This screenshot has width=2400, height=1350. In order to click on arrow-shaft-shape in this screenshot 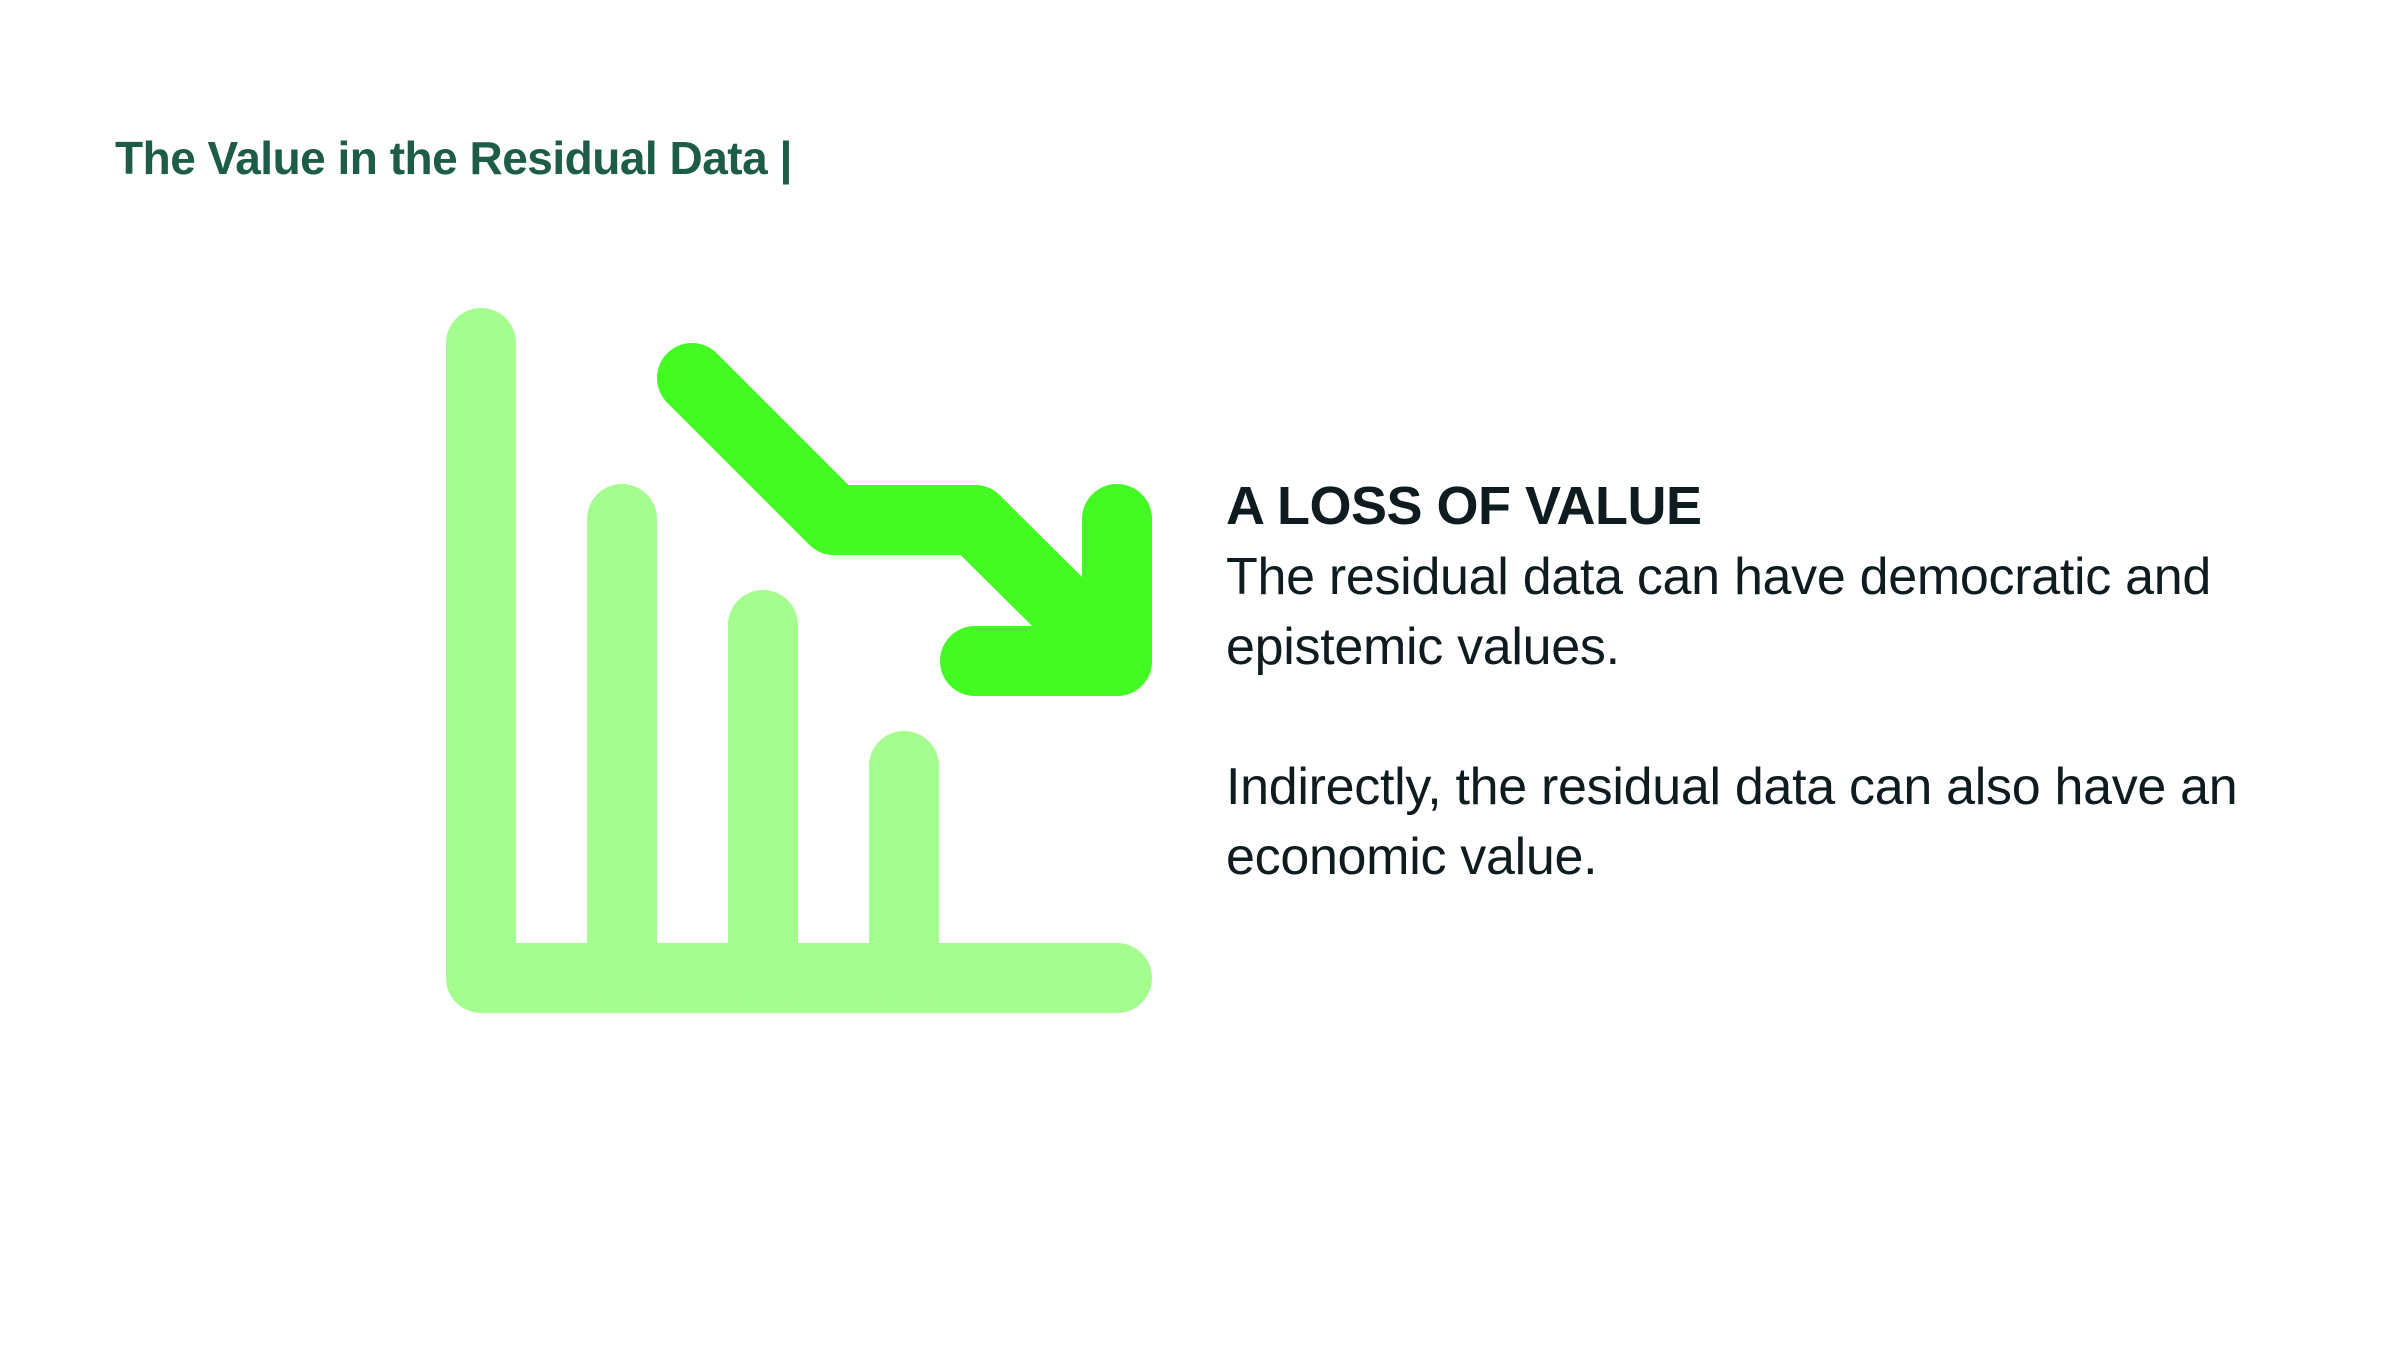, I will do `click(904, 519)`.